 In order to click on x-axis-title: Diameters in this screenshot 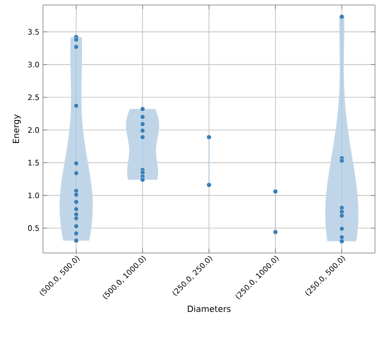, I will do `click(209, 308)`.